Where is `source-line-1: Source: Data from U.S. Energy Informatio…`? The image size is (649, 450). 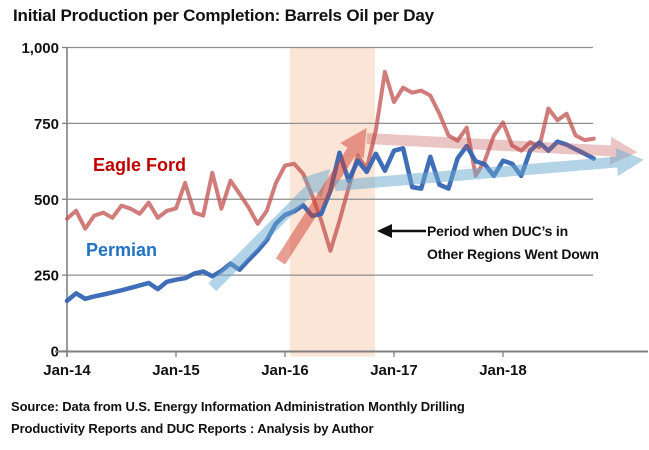
source-line-1: Source: Data from U.S. Energy Informatio… is located at coordinates (238, 406).